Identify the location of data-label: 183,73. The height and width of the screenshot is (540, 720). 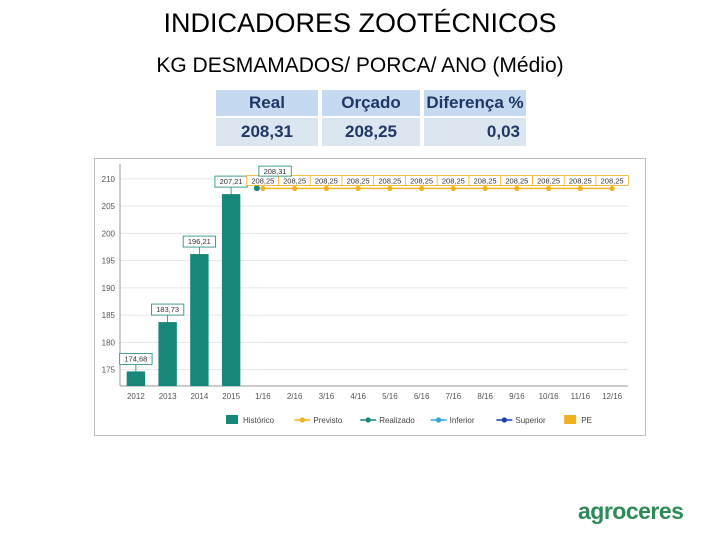
(167, 309).